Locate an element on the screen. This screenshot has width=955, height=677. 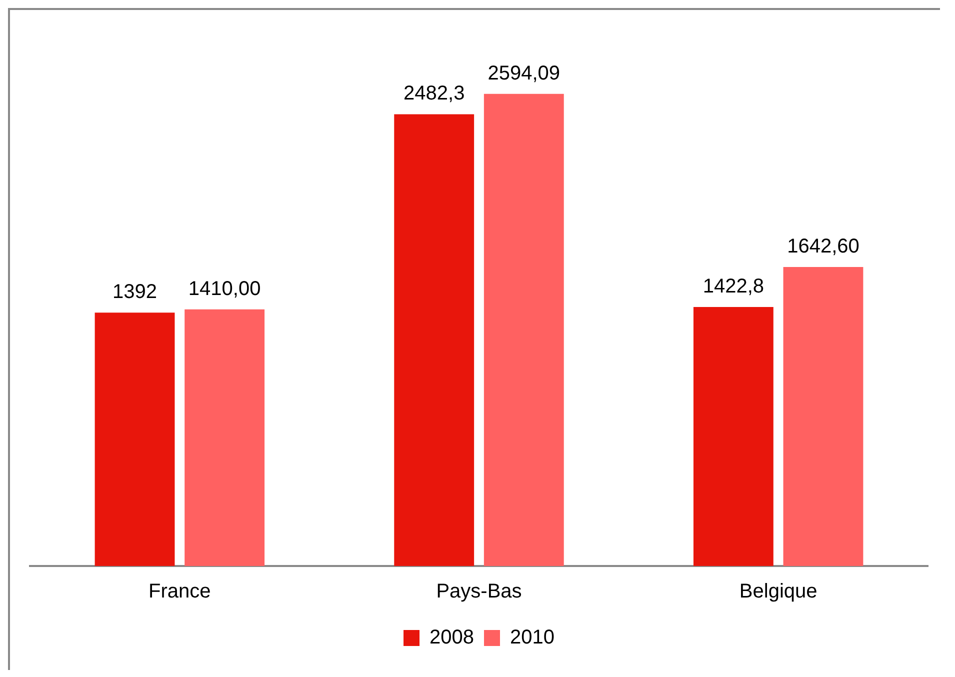
data-label: 1642,60 is located at coordinates (823, 247).